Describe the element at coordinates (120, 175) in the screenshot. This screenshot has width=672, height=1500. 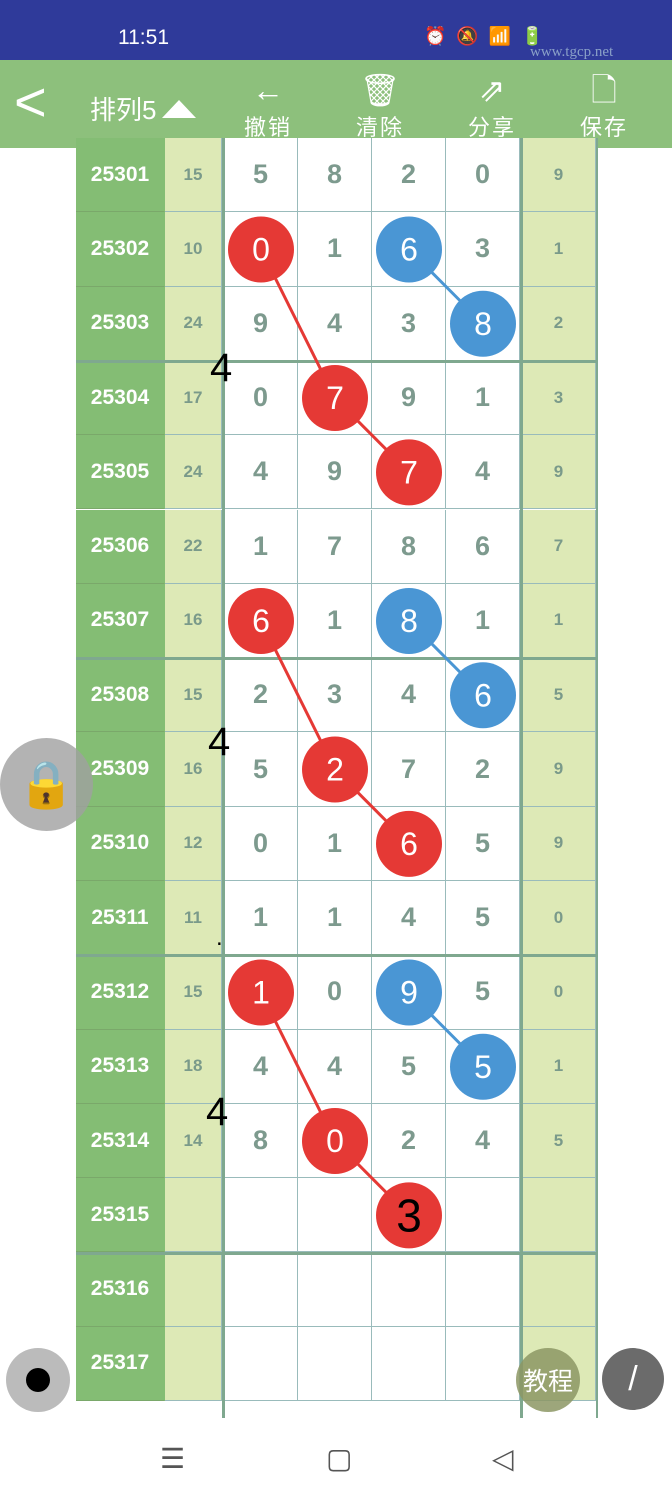
I see `period-id: 25301` at that location.